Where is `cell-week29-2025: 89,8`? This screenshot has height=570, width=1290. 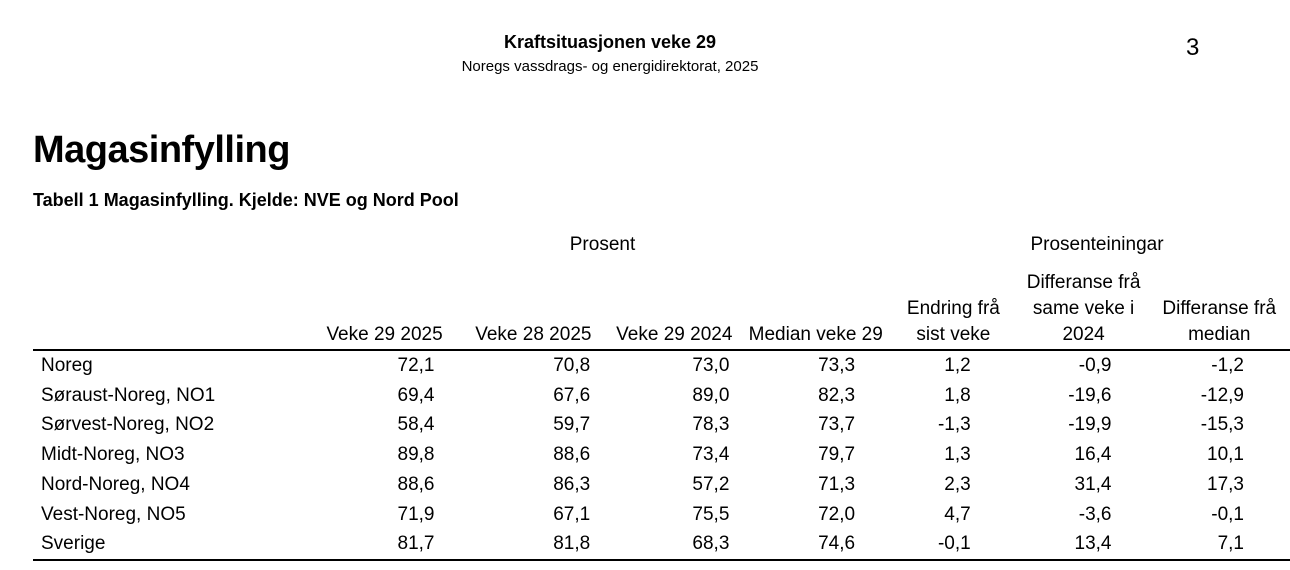
cell-week29-2025: 89,8 is located at coordinates (416, 455).